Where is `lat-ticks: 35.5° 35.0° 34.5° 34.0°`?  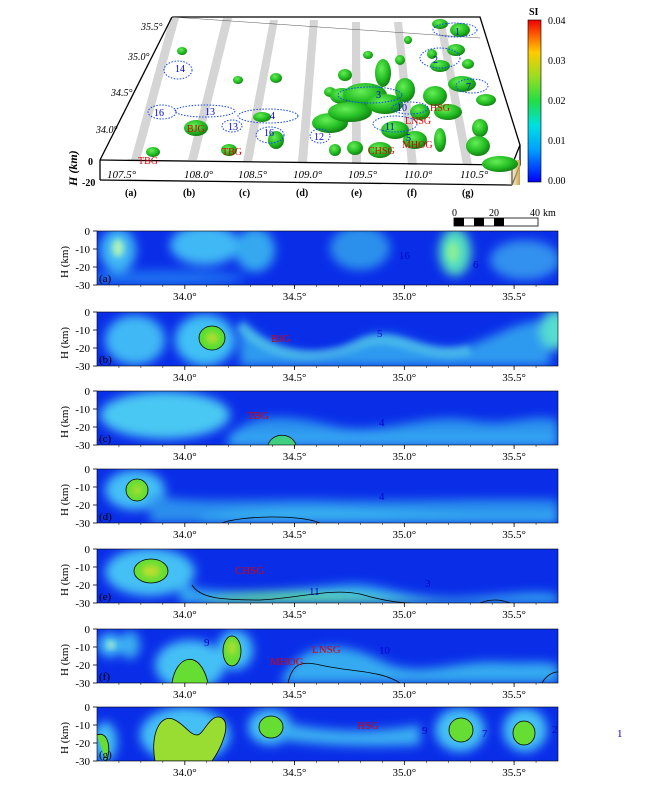
lat-ticks: 35.5° 35.0° 34.5° 34.0° is located at coordinates (129, 79).